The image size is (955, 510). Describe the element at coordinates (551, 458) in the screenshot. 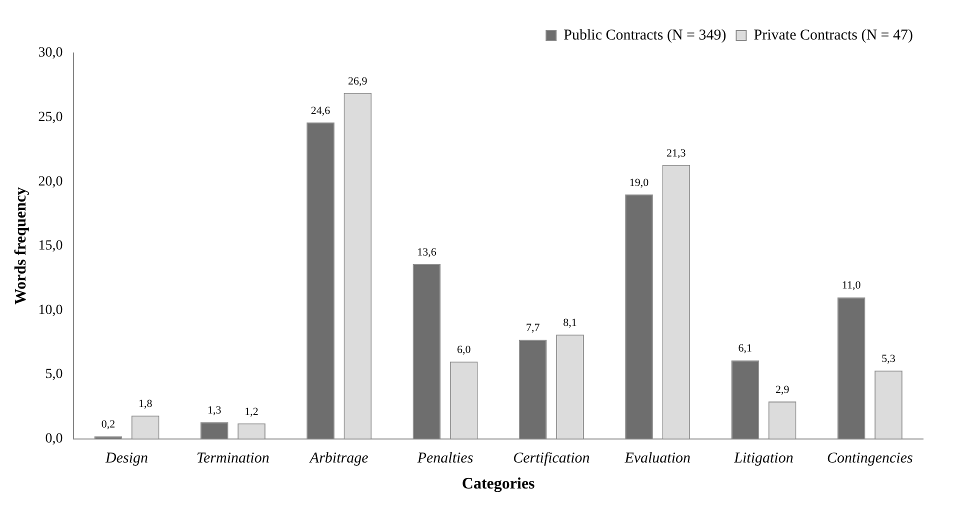

I see `x-tick-label: Certification` at that location.